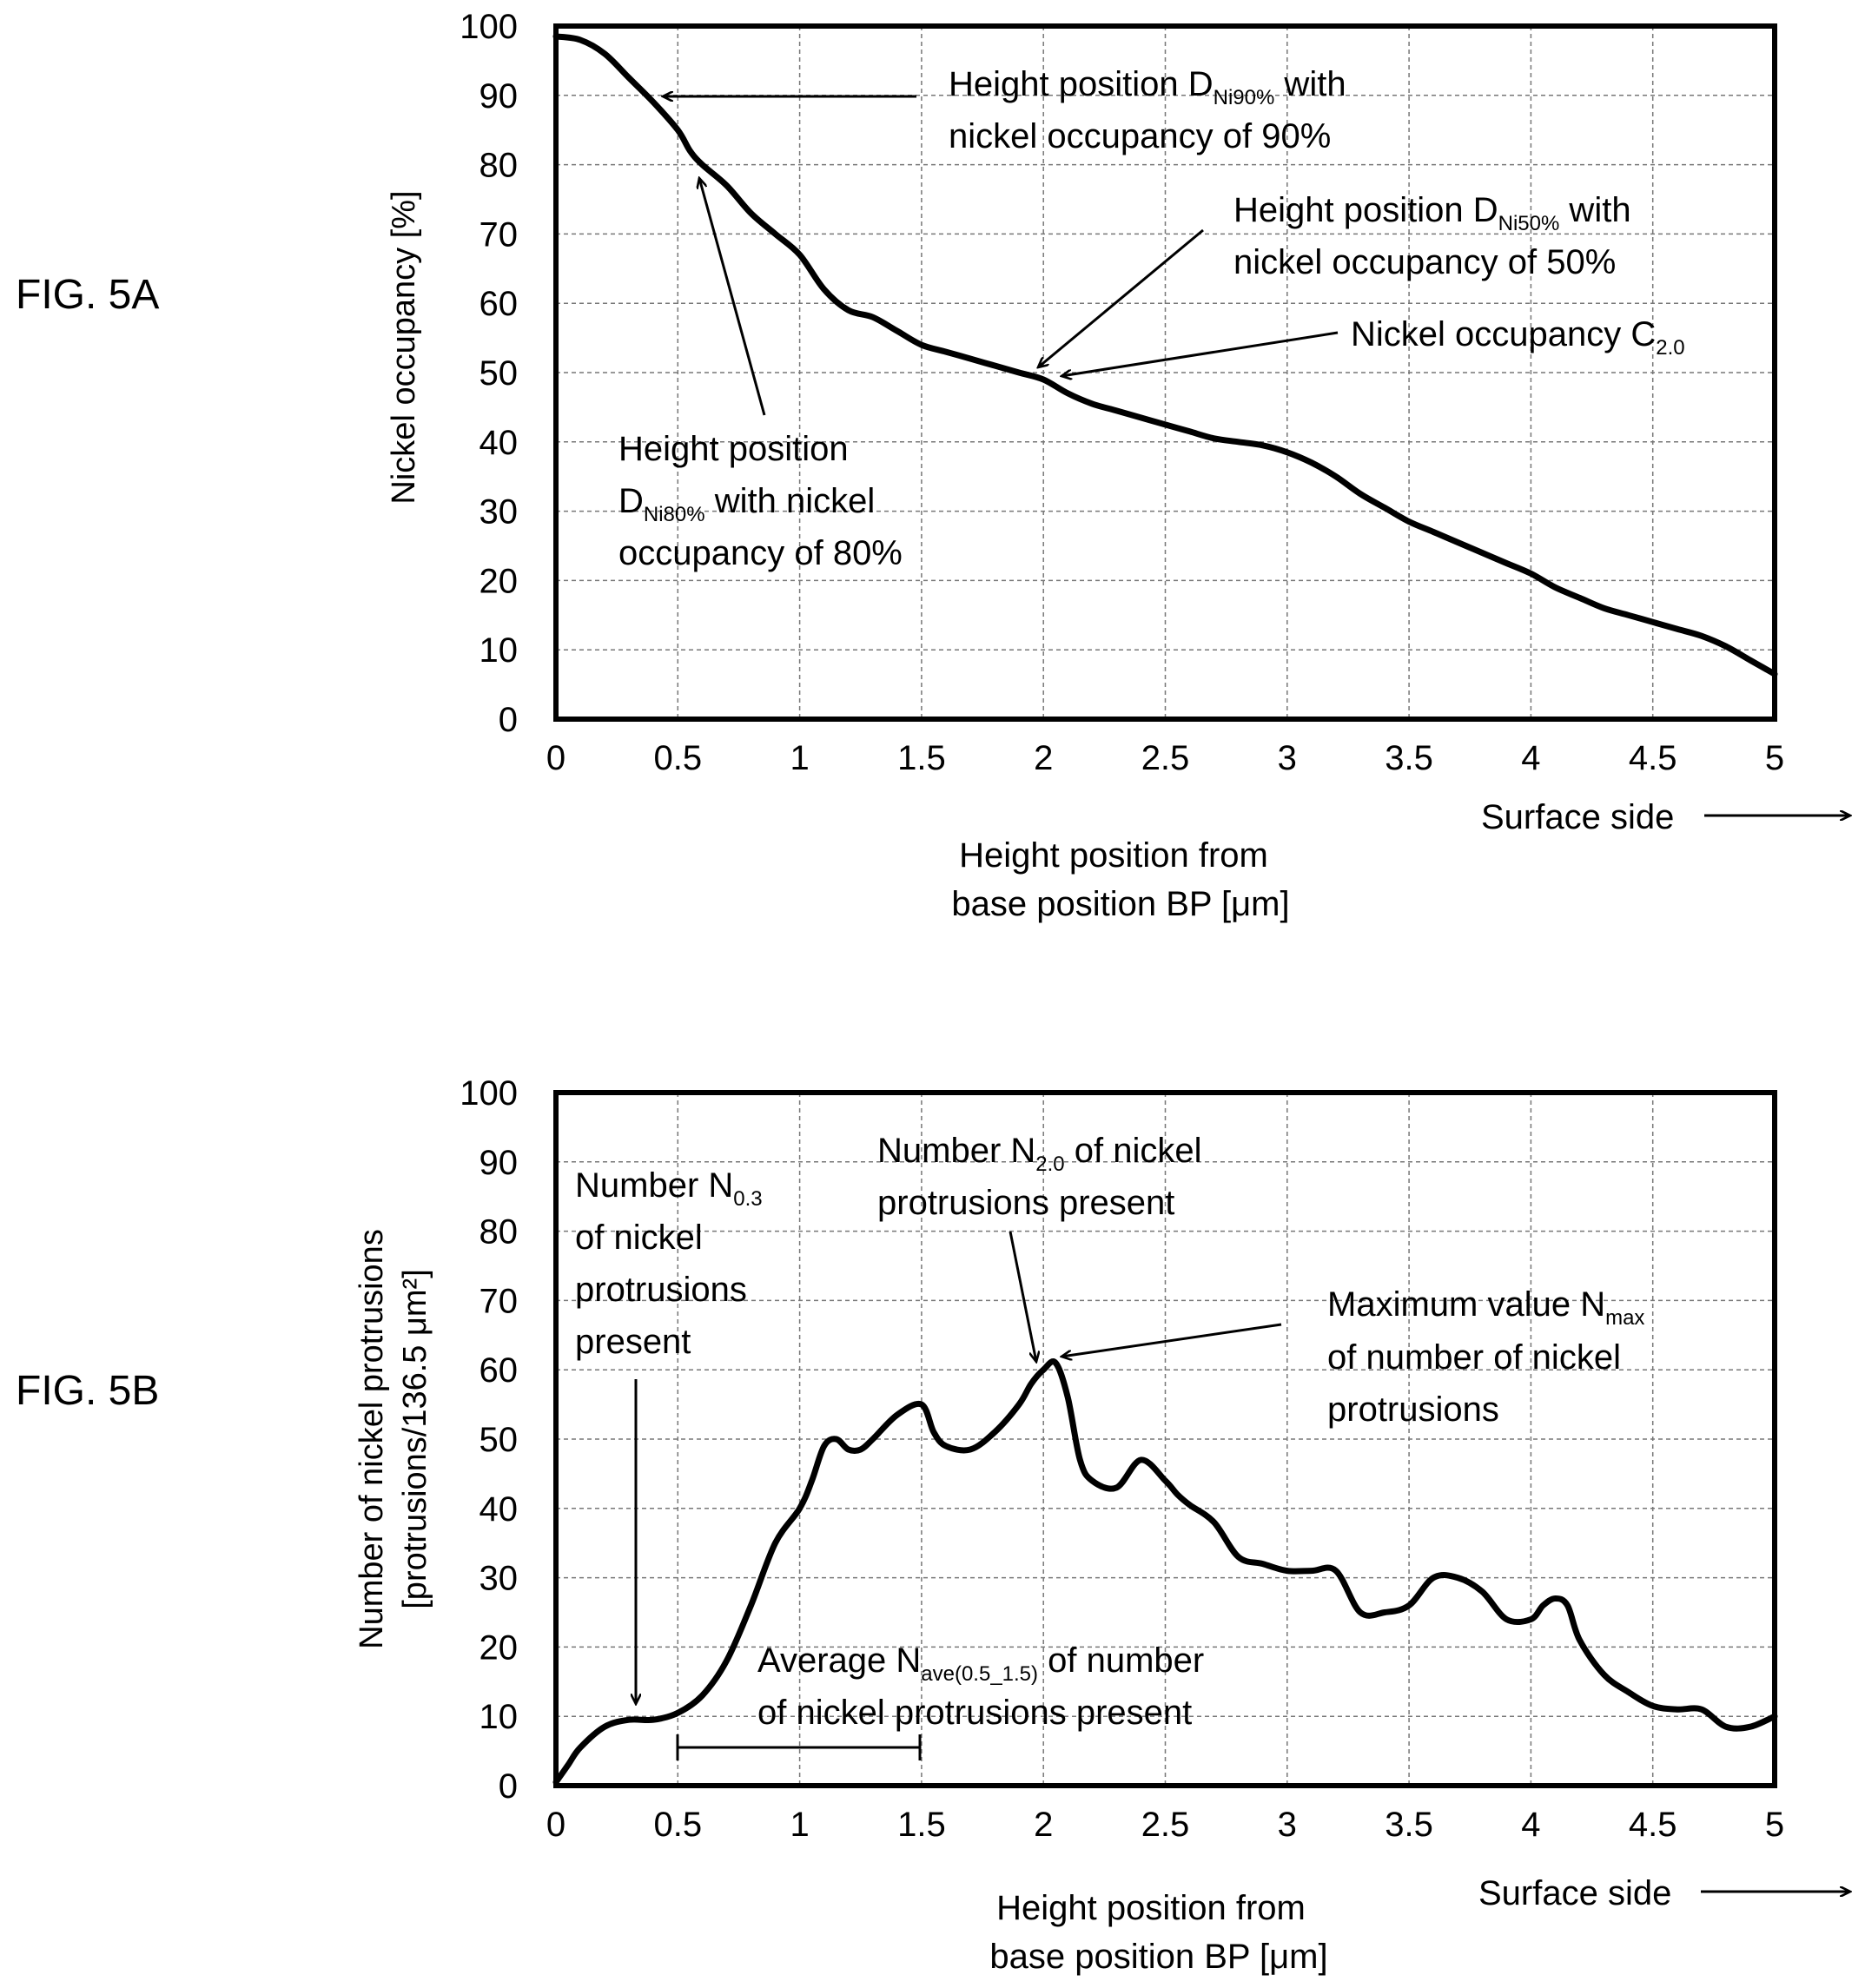 Image resolution: width=1865 pixels, height=1988 pixels. What do you see at coordinates (980, 1663) in the screenshot?
I see `annotation-nave-line1: Average Nave(0.5_1.5) of number` at bounding box center [980, 1663].